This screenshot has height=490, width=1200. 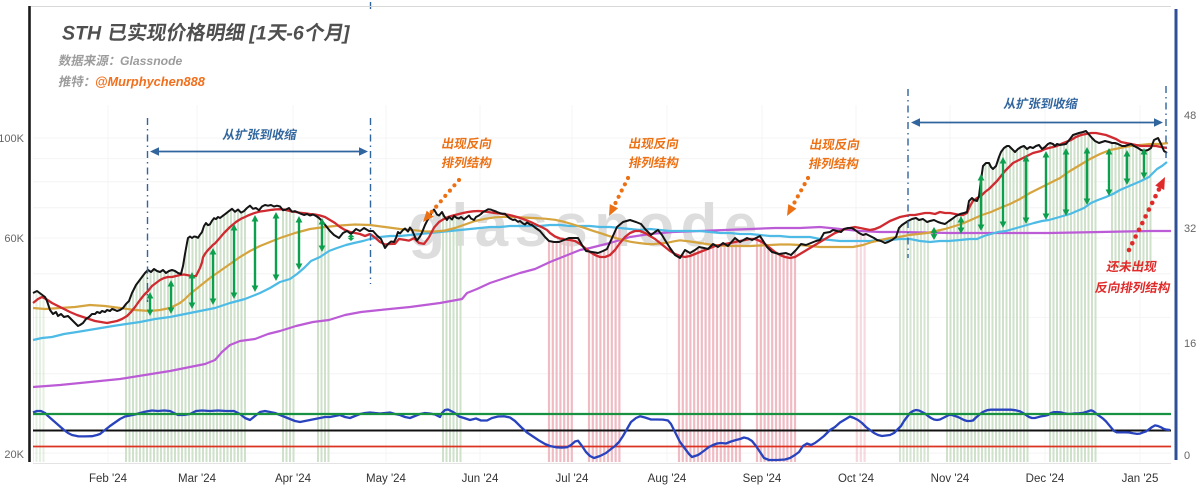 What do you see at coordinates (1140, 479) in the screenshot?
I see `svg-text: Jan '25` at bounding box center [1140, 479].